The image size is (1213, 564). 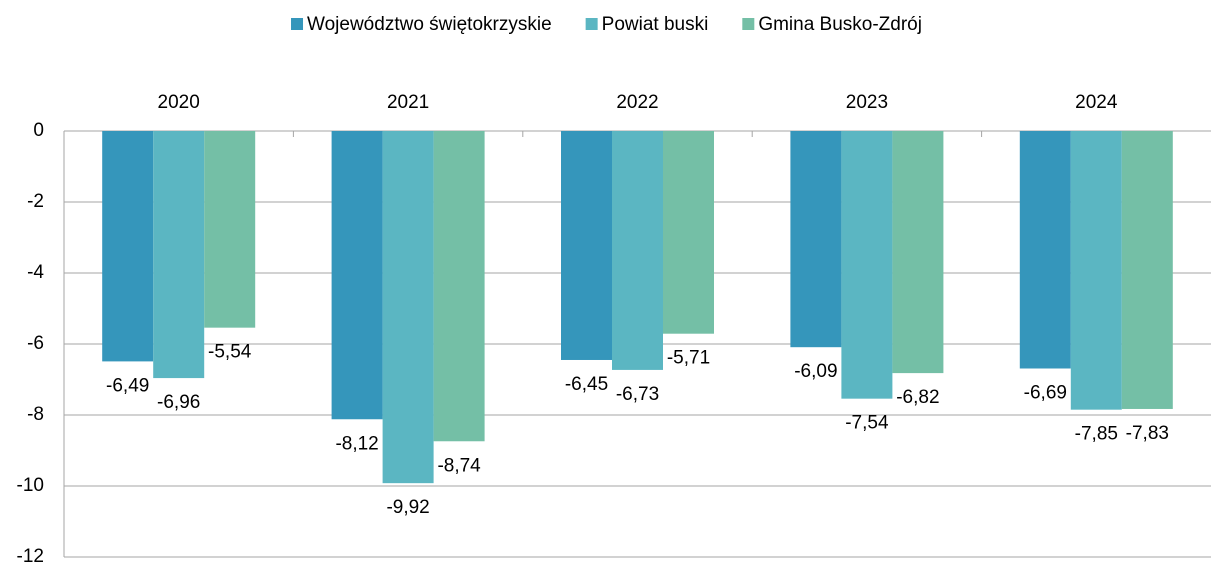 I want to click on value-label: -6,45, so click(x=586, y=384).